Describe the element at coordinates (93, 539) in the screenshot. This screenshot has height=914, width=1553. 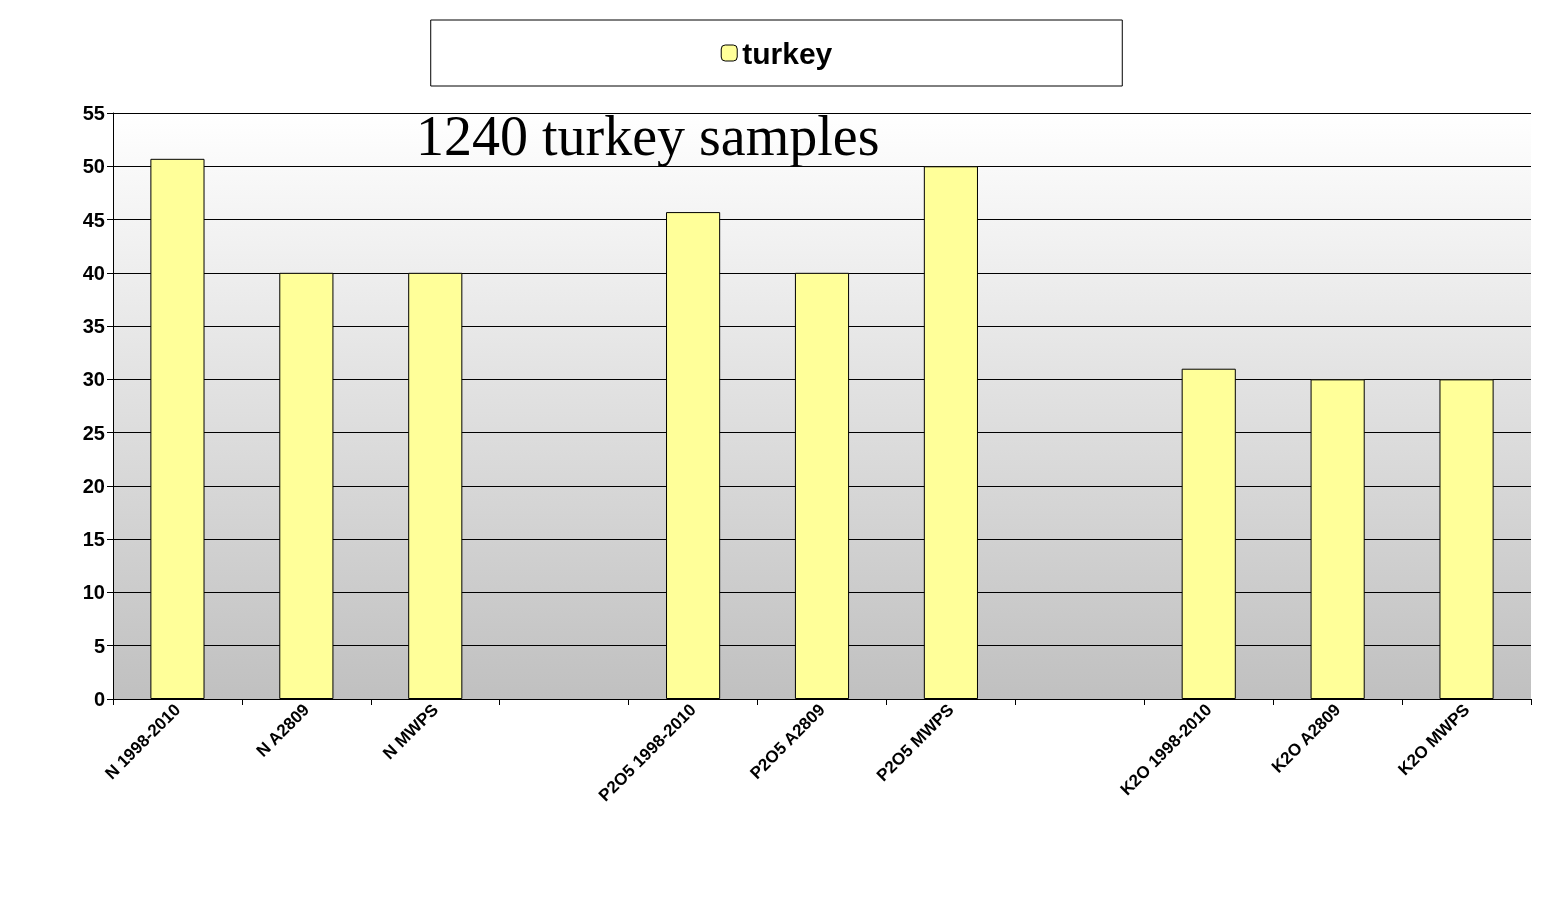
I see `y-tick-label: 15` at that location.